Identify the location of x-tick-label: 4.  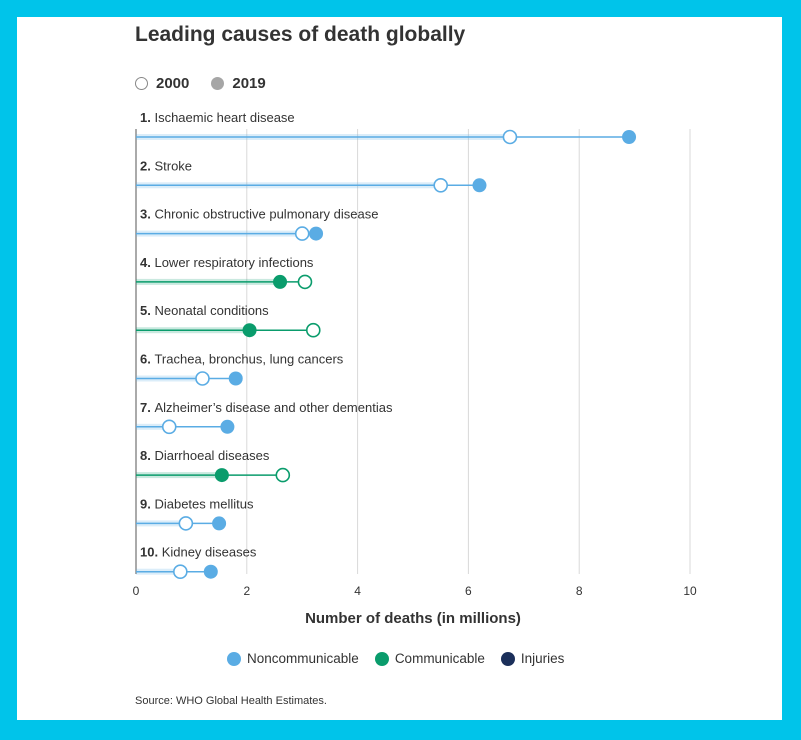
(357, 591).